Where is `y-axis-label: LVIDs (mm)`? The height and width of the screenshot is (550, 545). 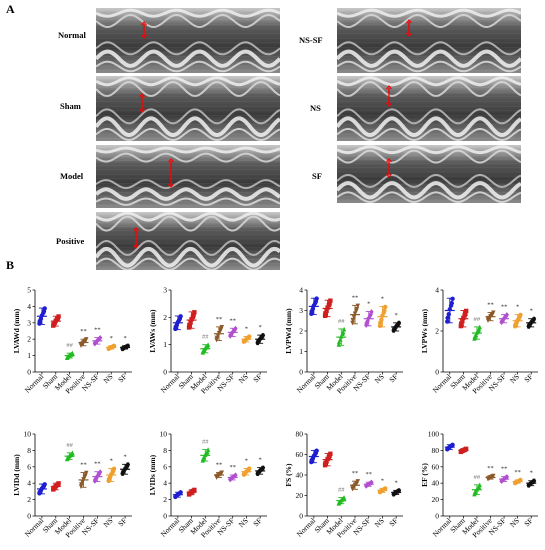
y-axis-label: LVIDs (mm) is located at coordinates (152, 474).